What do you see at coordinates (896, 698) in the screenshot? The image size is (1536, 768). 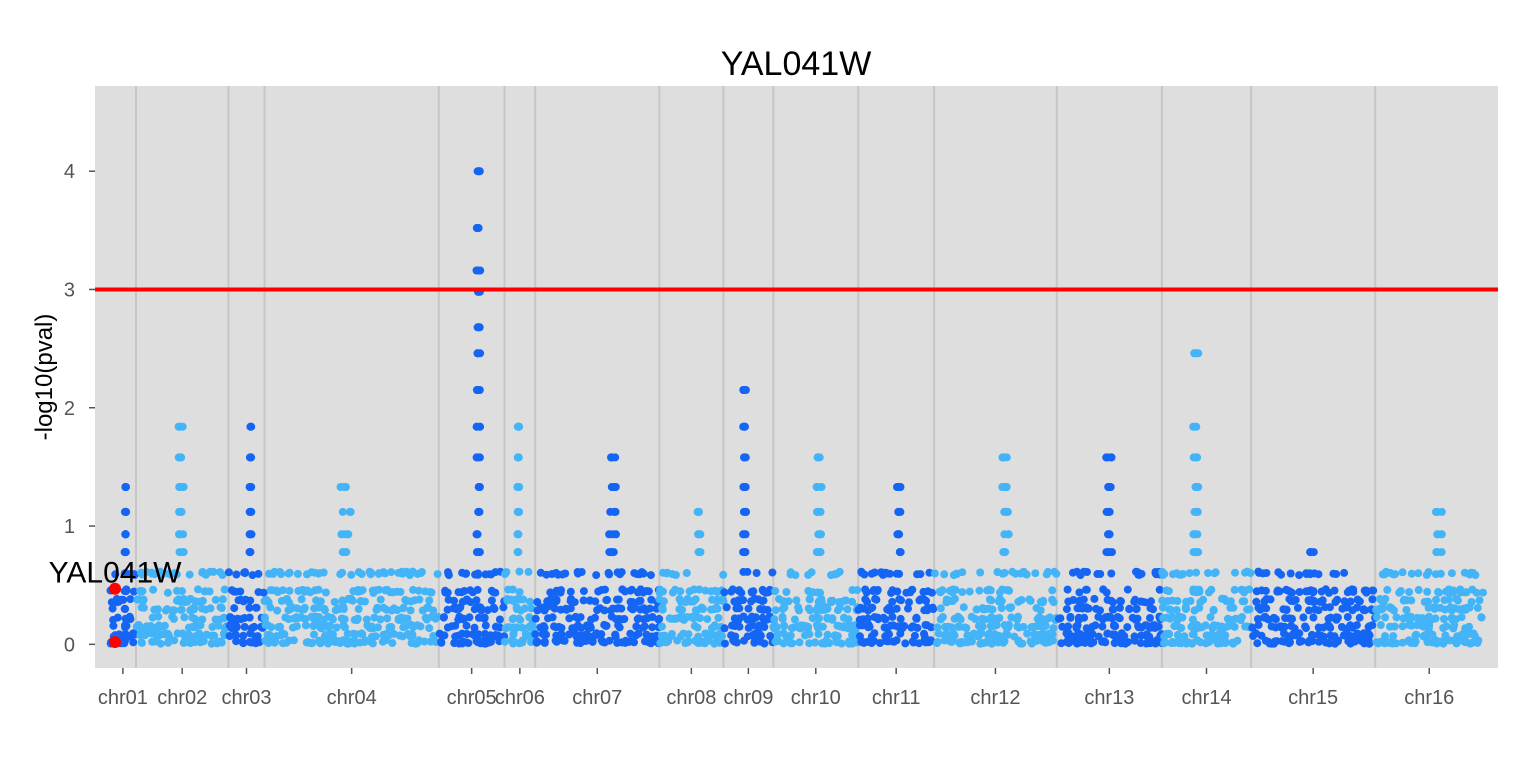 I see `x-tick-label: chr11` at bounding box center [896, 698].